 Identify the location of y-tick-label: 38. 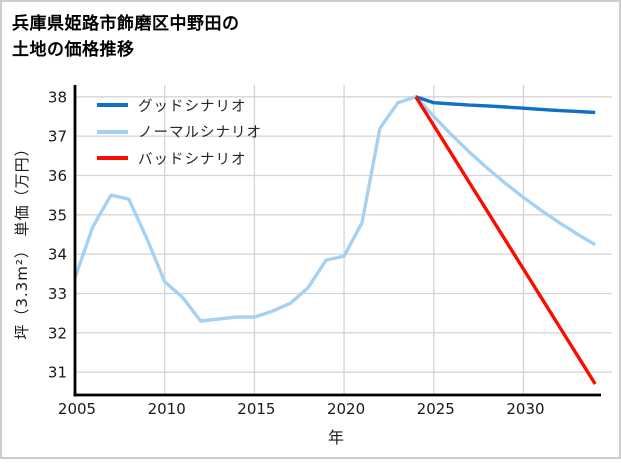
(57, 97).